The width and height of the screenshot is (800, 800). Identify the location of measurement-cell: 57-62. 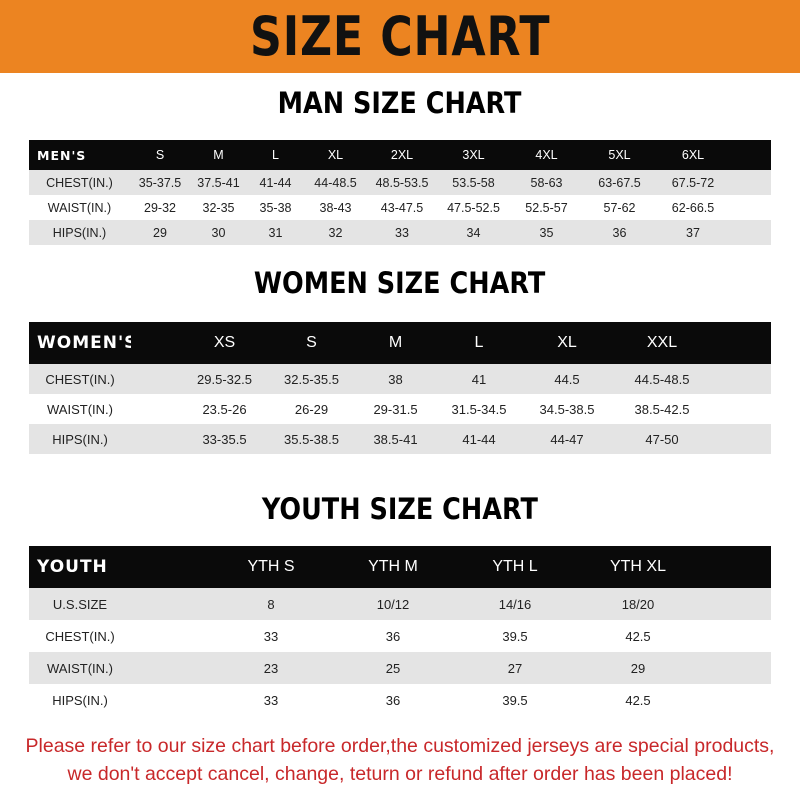
(619, 207).